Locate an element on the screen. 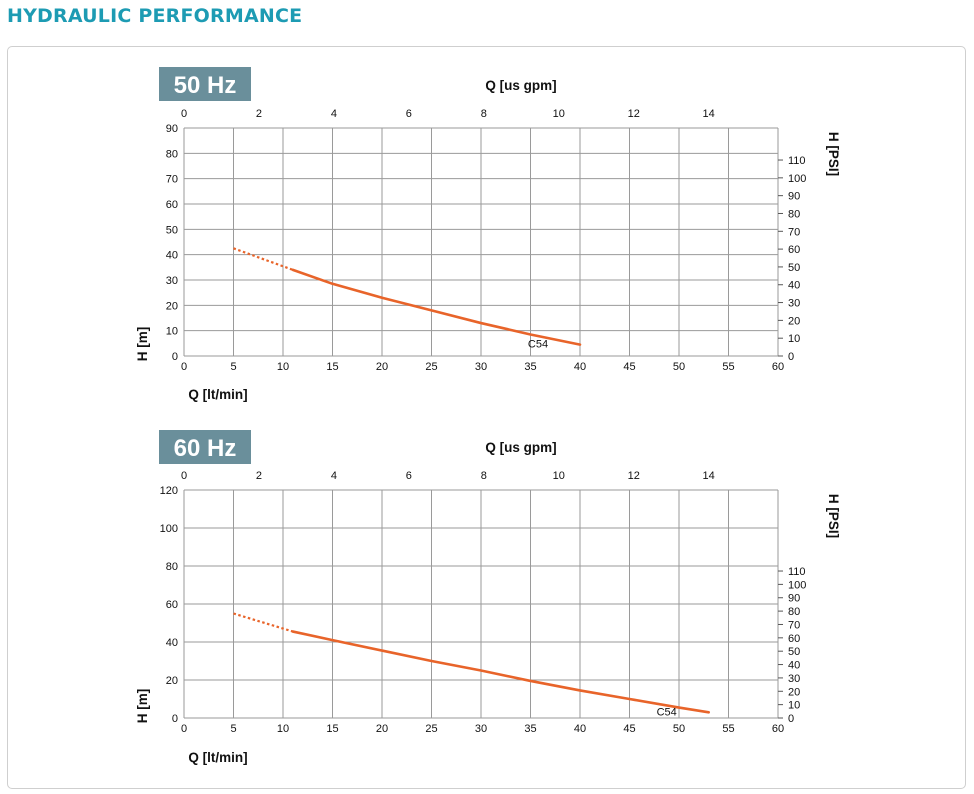 The height and width of the screenshot is (794, 974). top-tick-label: 12 is located at coordinates (634, 476).